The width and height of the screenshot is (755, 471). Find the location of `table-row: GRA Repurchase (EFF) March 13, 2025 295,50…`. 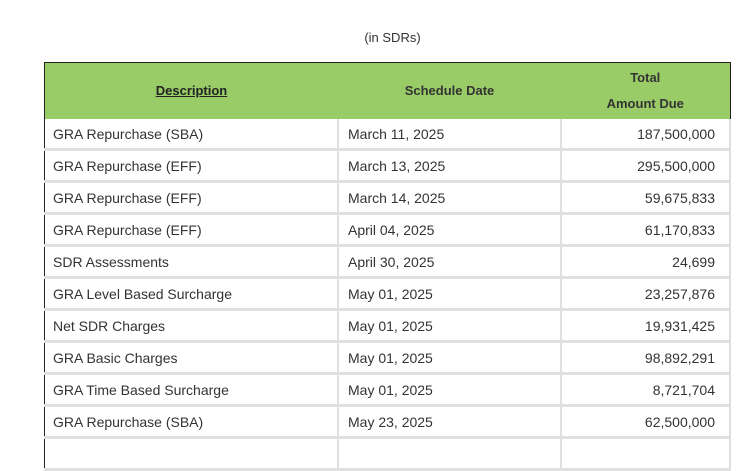

table-row: GRA Repurchase (EFF) March 13, 2025 295,50… is located at coordinates (387, 166).